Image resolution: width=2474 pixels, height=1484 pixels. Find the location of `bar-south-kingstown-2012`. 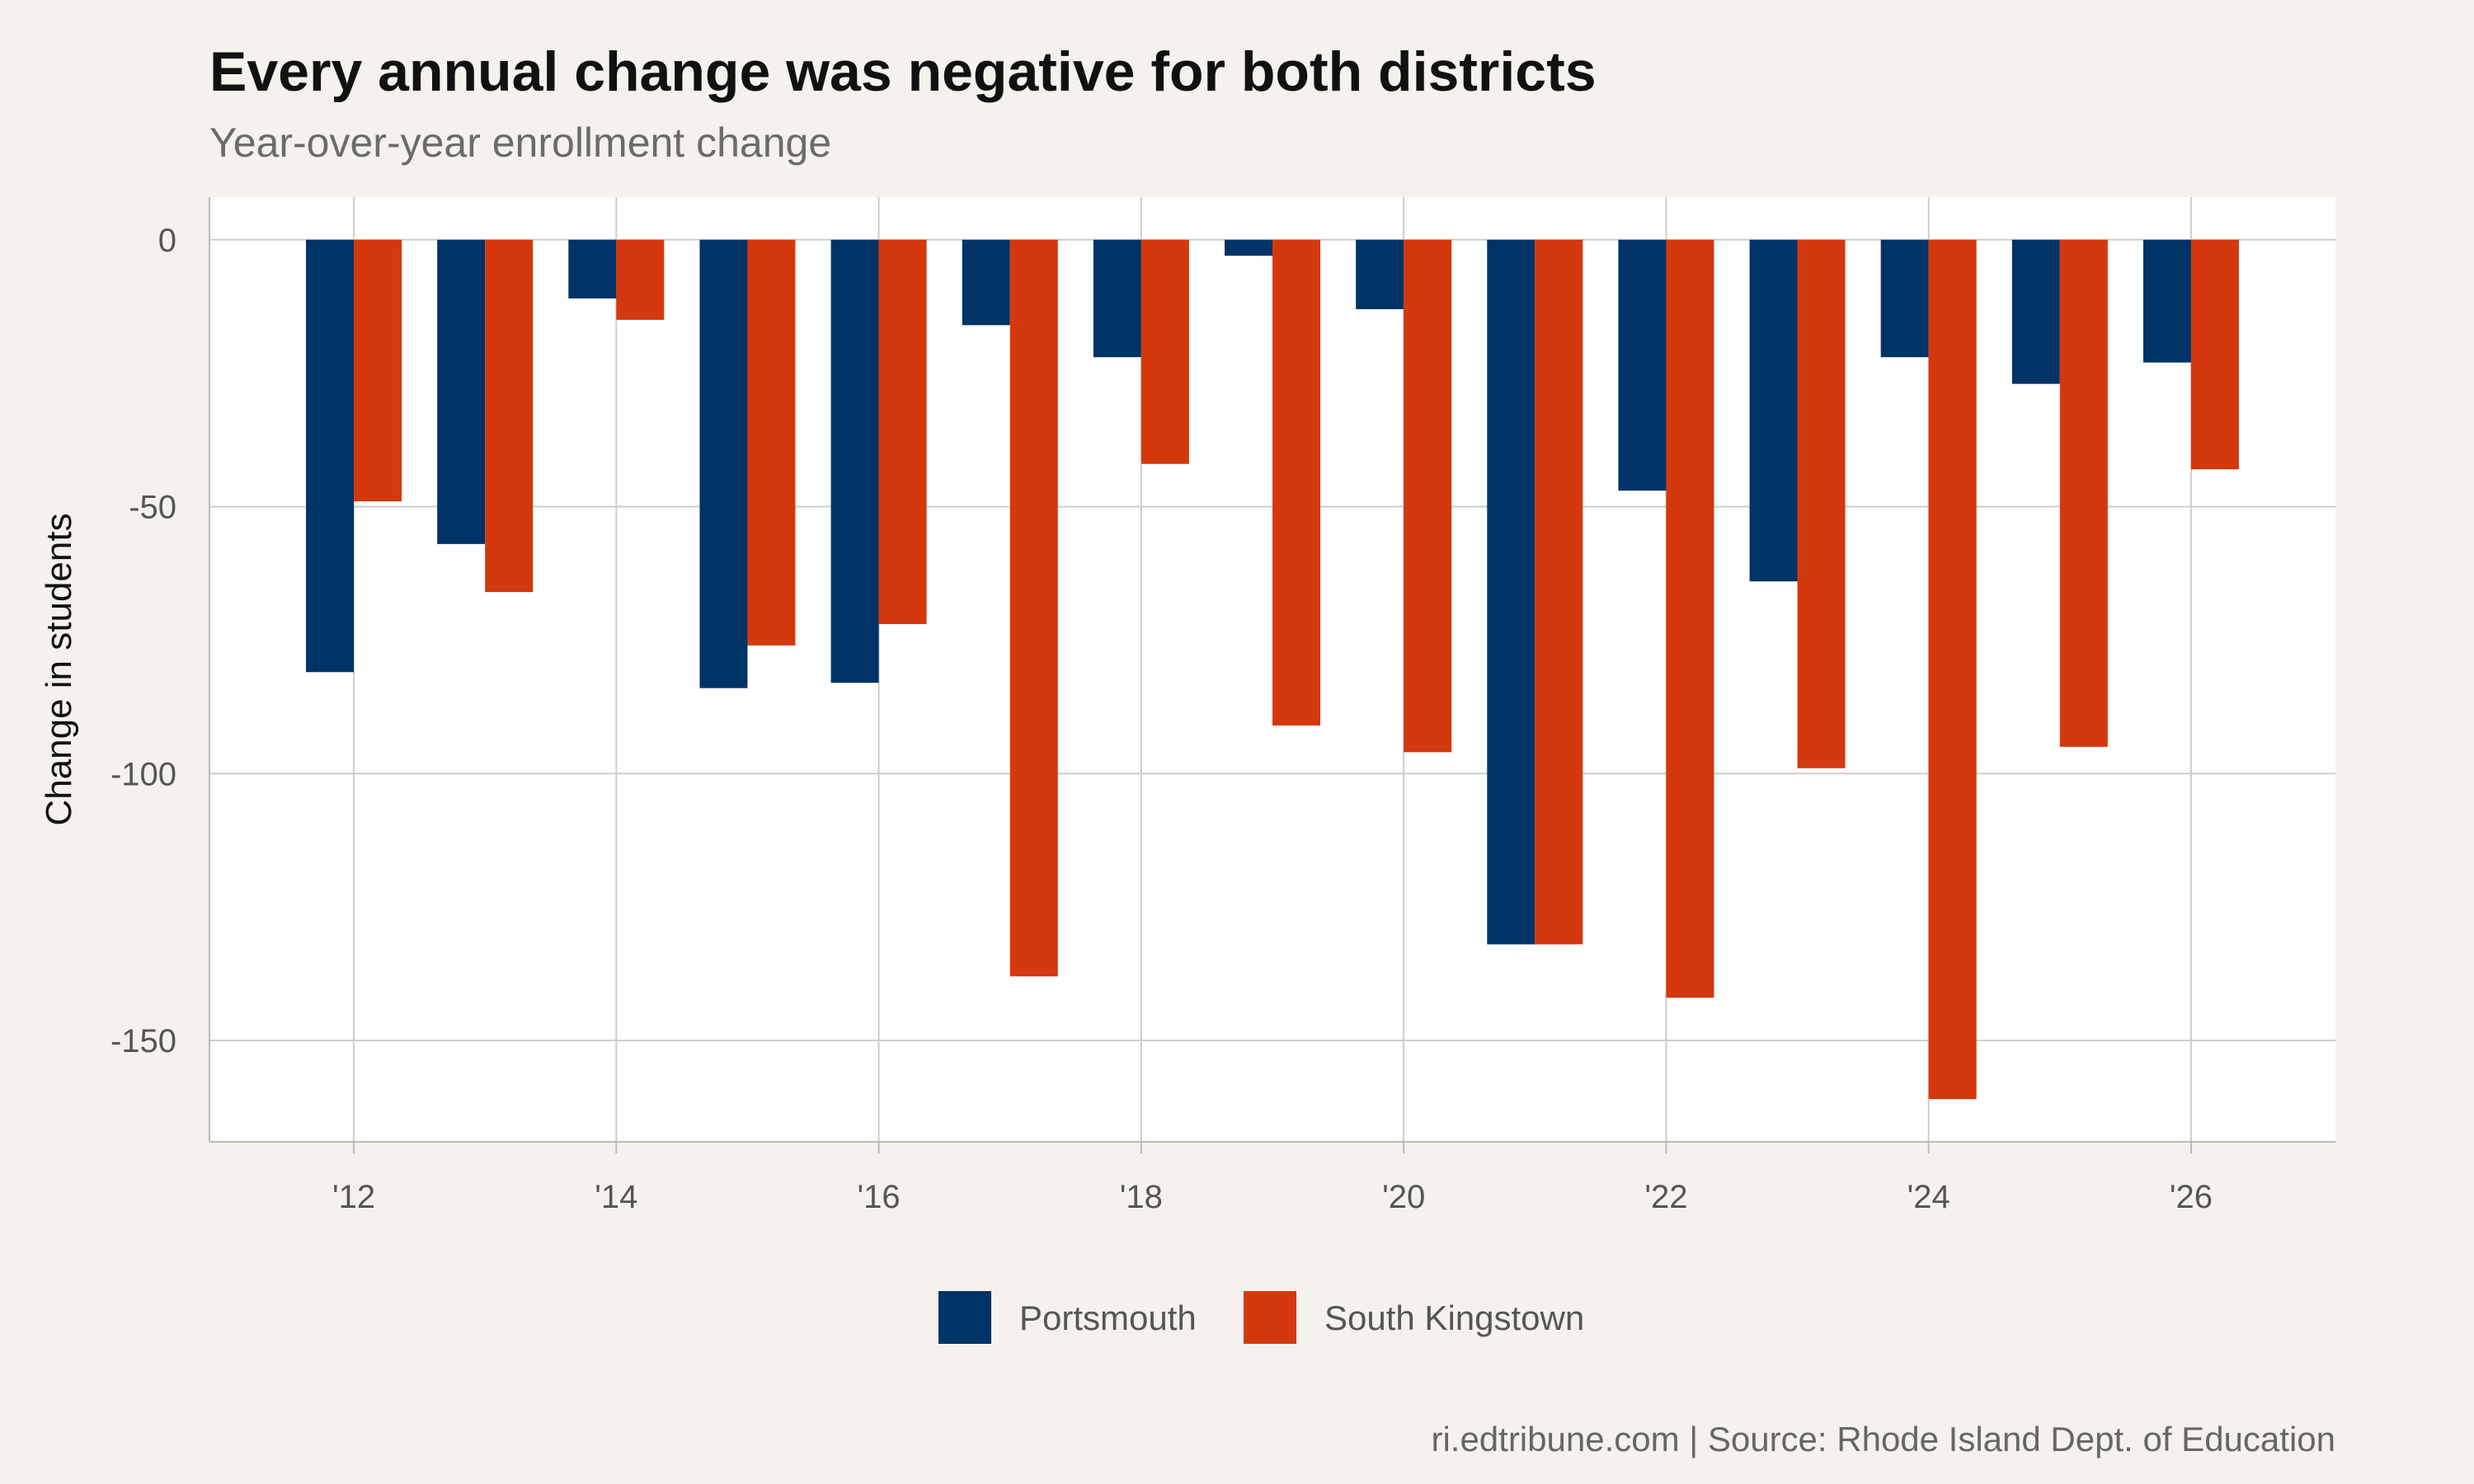

bar-south-kingstown-2012 is located at coordinates (378, 370).